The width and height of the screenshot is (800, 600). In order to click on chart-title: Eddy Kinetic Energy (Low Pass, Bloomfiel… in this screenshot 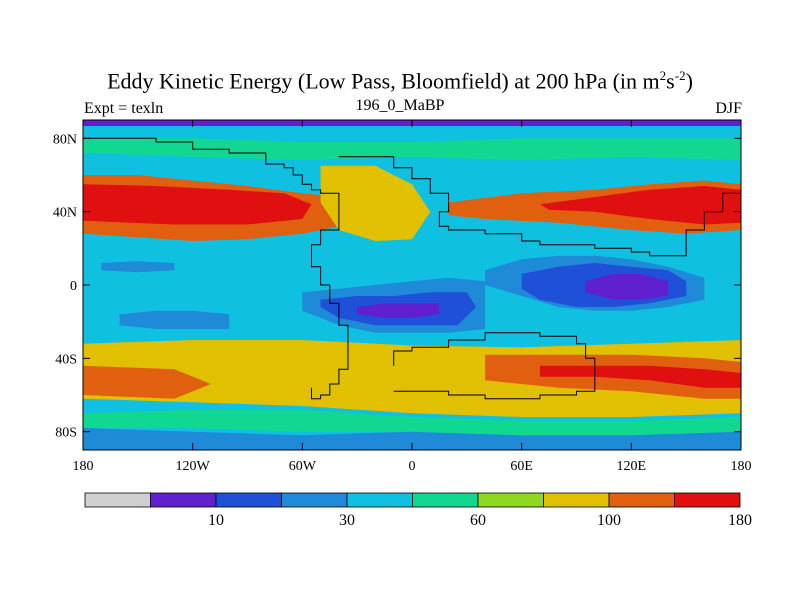, I will do `click(400, 81)`.